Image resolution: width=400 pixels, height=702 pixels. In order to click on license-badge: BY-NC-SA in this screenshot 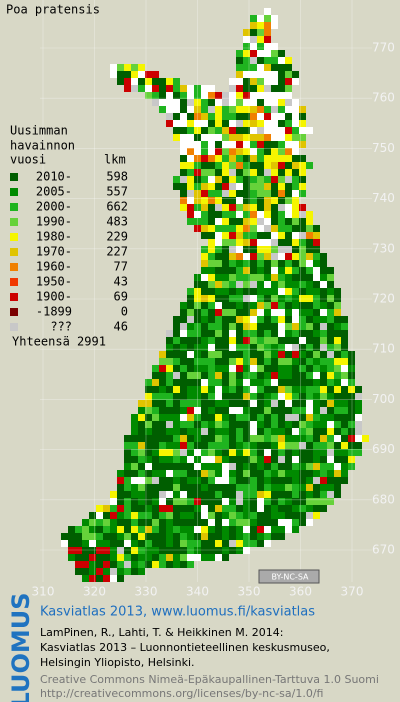, I will do `click(289, 576)`.